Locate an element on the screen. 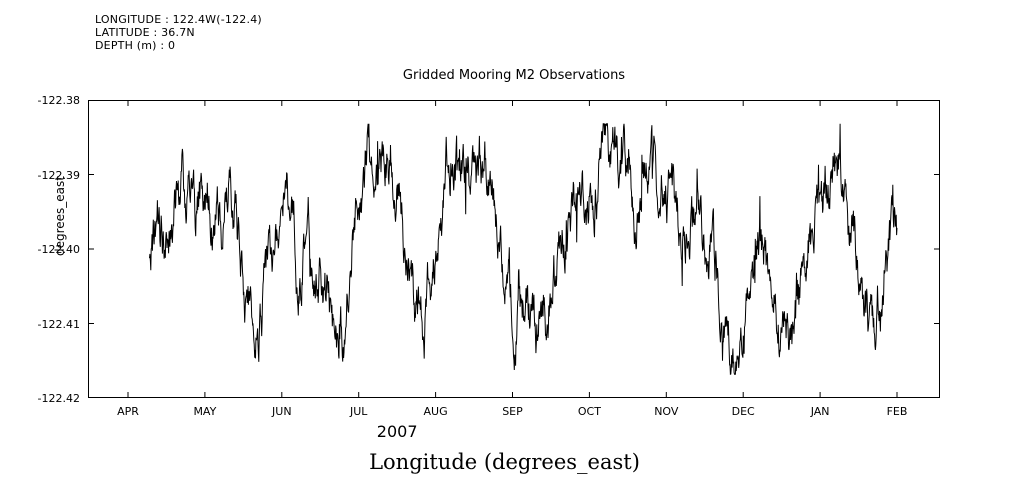  x-tick-label: JUN is located at coordinates (282, 411).